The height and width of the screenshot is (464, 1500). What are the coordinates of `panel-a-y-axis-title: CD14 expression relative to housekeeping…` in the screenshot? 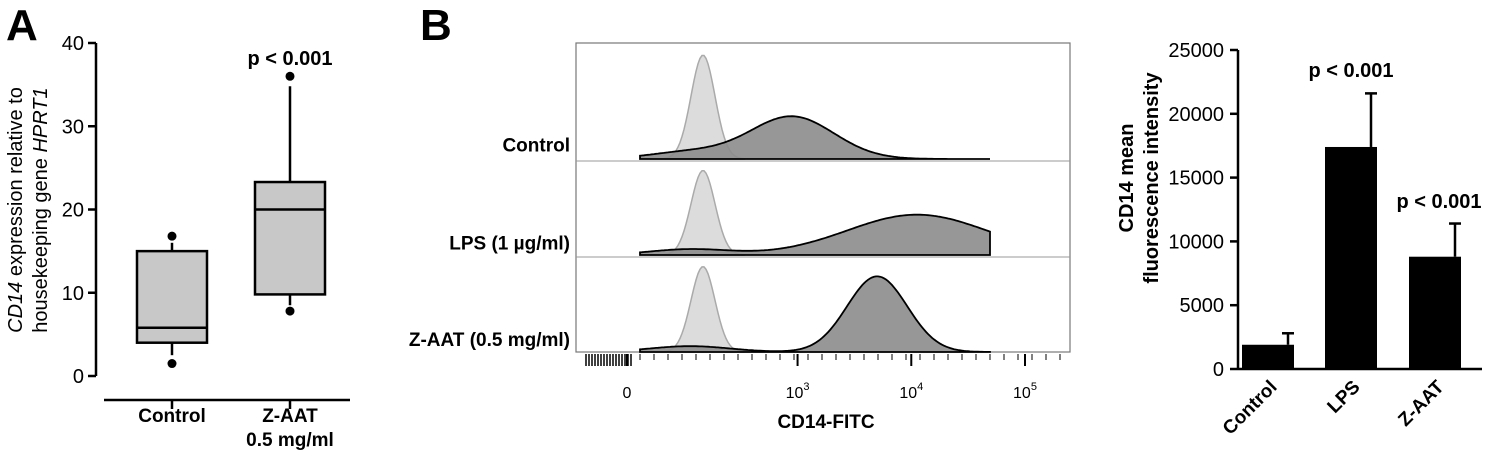 It's located at (28, 210).